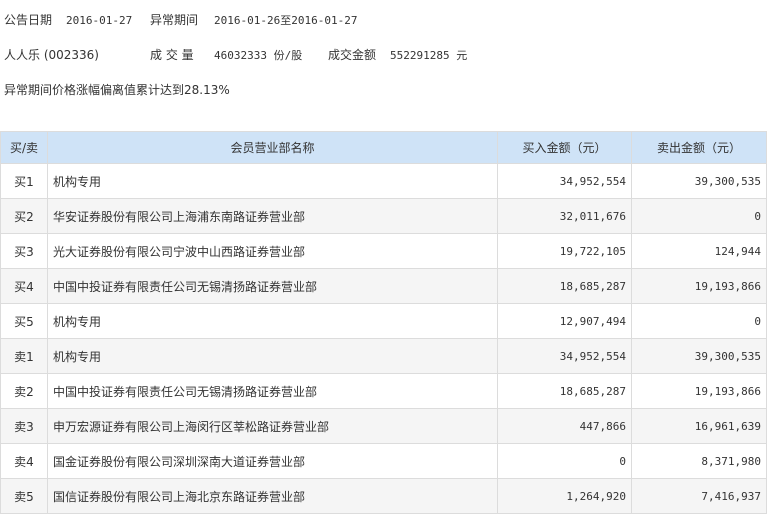 The height and width of the screenshot is (514, 767). Describe the element at coordinates (699, 461) in the screenshot. I see `sell-amount-cell: 8,371,980` at that location.